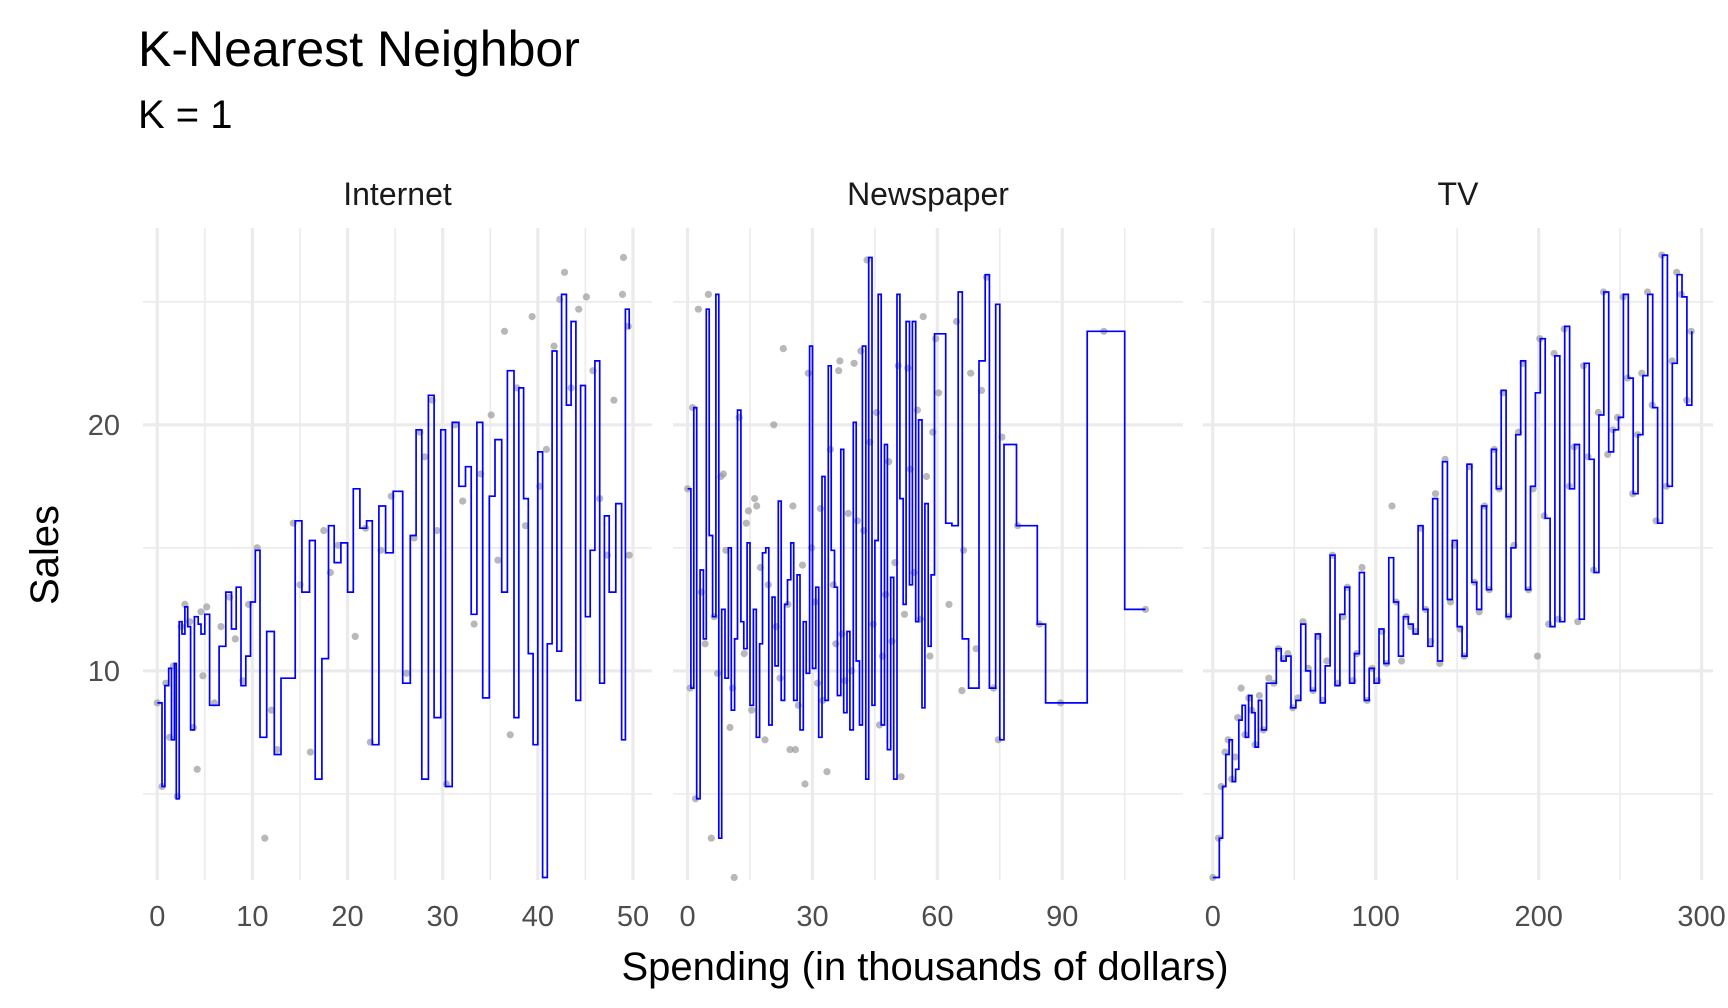 Image resolution: width=1728 pixels, height=1008 pixels. What do you see at coordinates (1538, 917) in the screenshot?
I see `x-tick-label: 200` at bounding box center [1538, 917].